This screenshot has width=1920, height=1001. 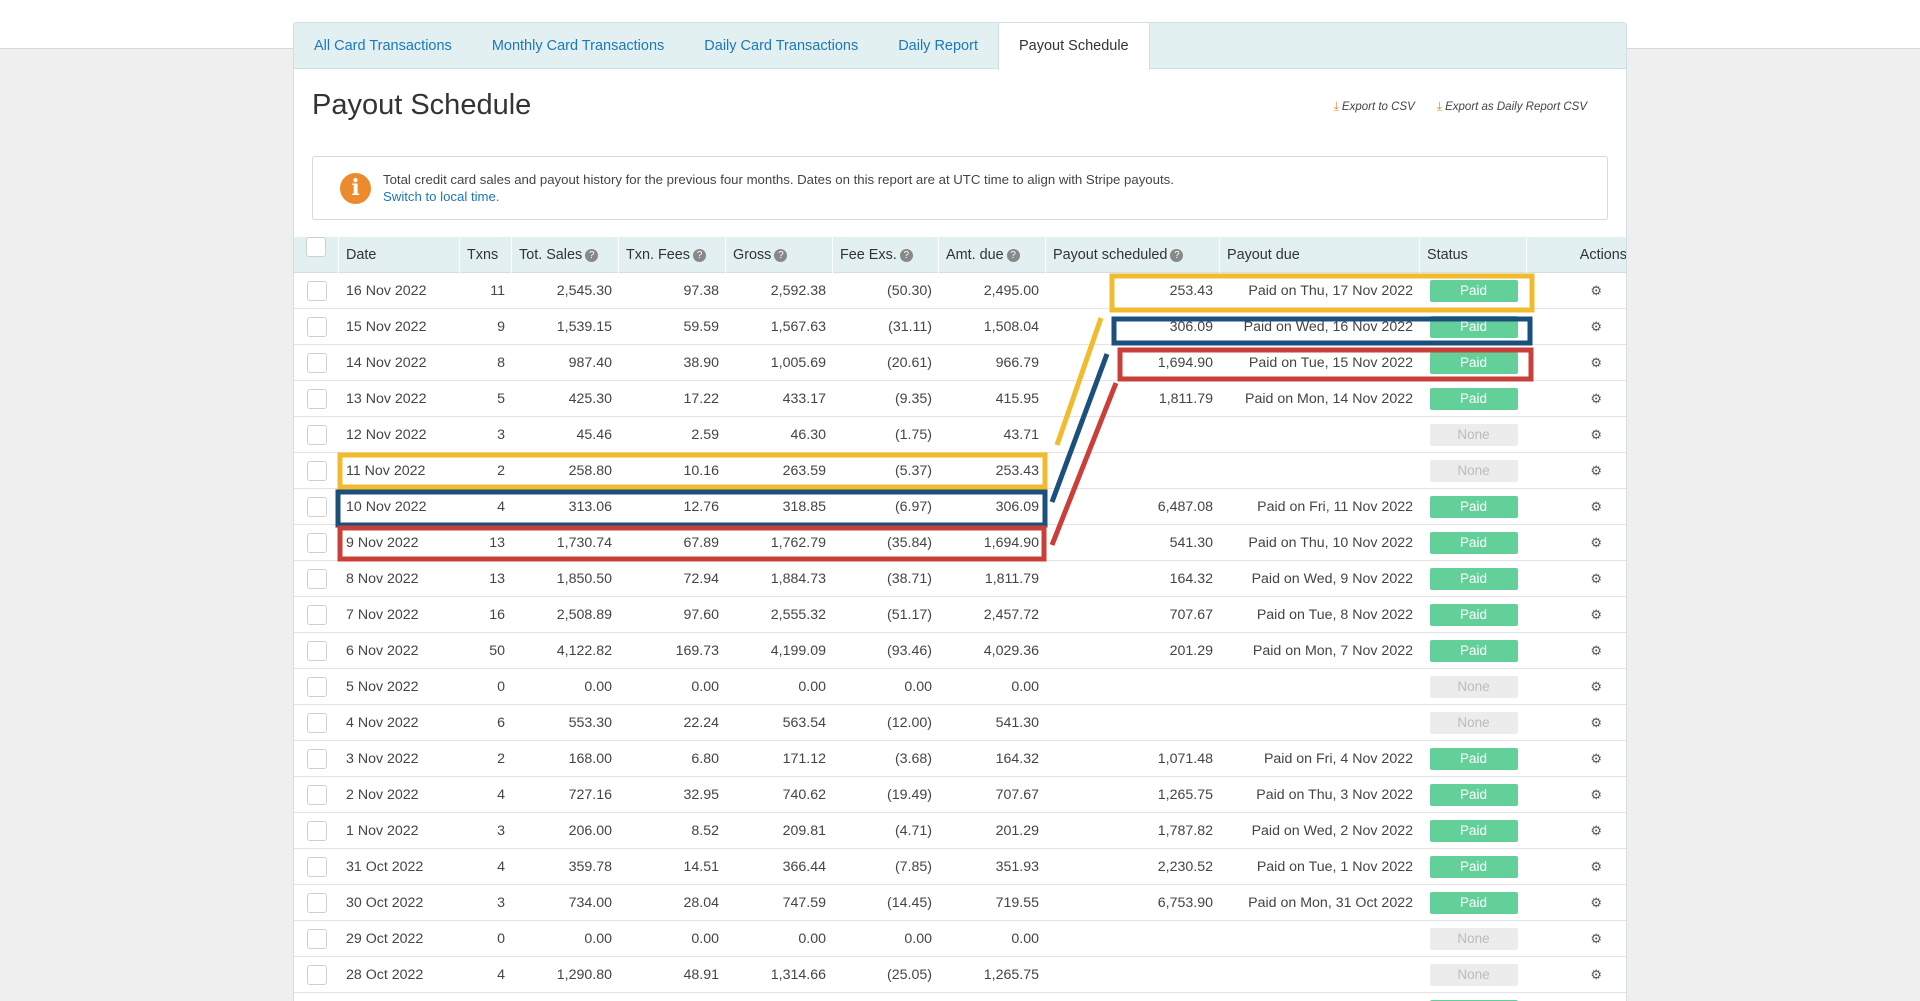 I want to click on col-amount-due: Amt. due?, so click(x=992, y=254).